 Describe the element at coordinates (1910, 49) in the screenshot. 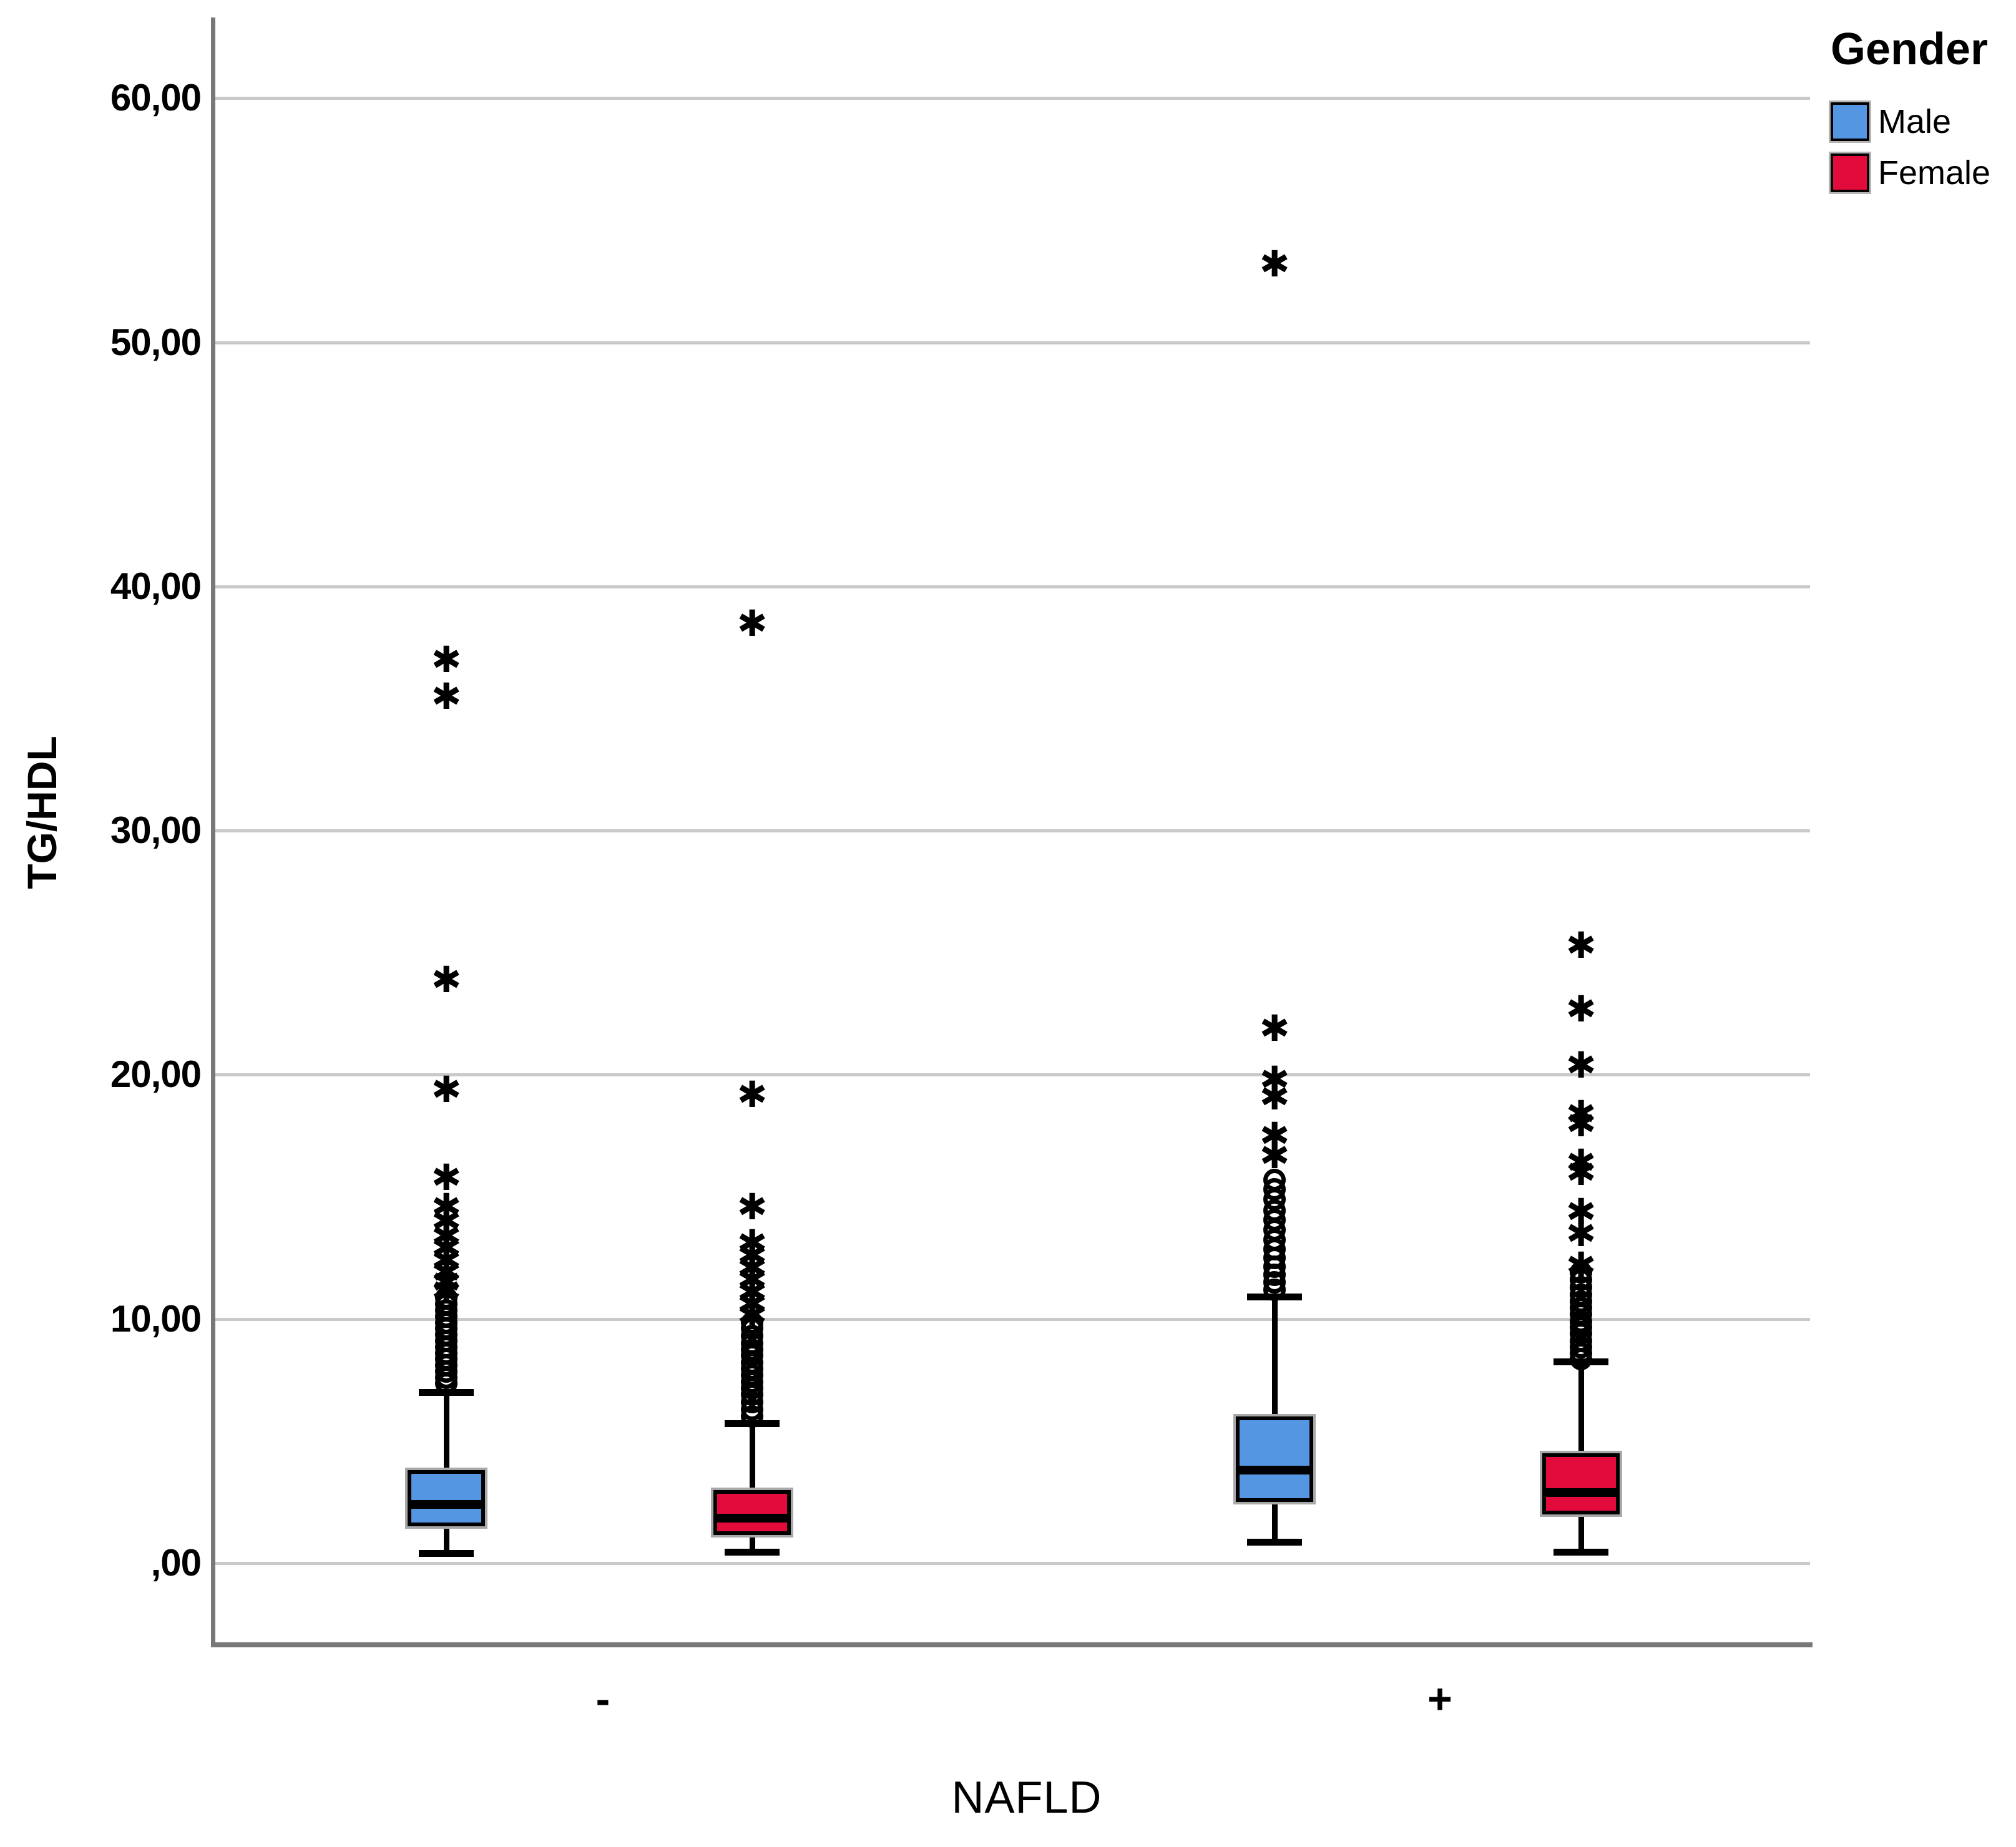

I see `legend-title: Gender` at that location.